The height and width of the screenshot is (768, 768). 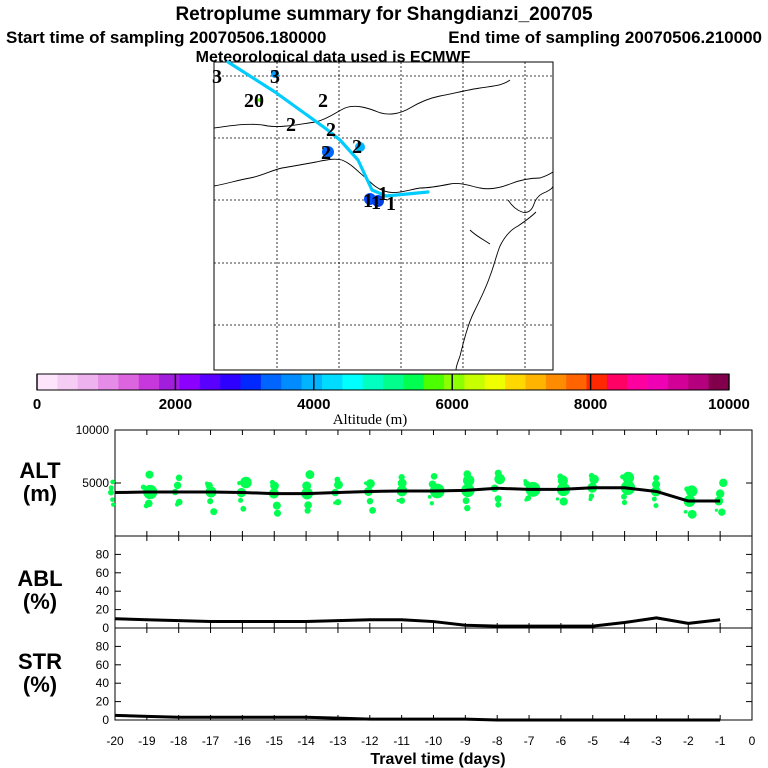 I want to click on colorbar-tick-label: 4000, so click(x=313, y=404).